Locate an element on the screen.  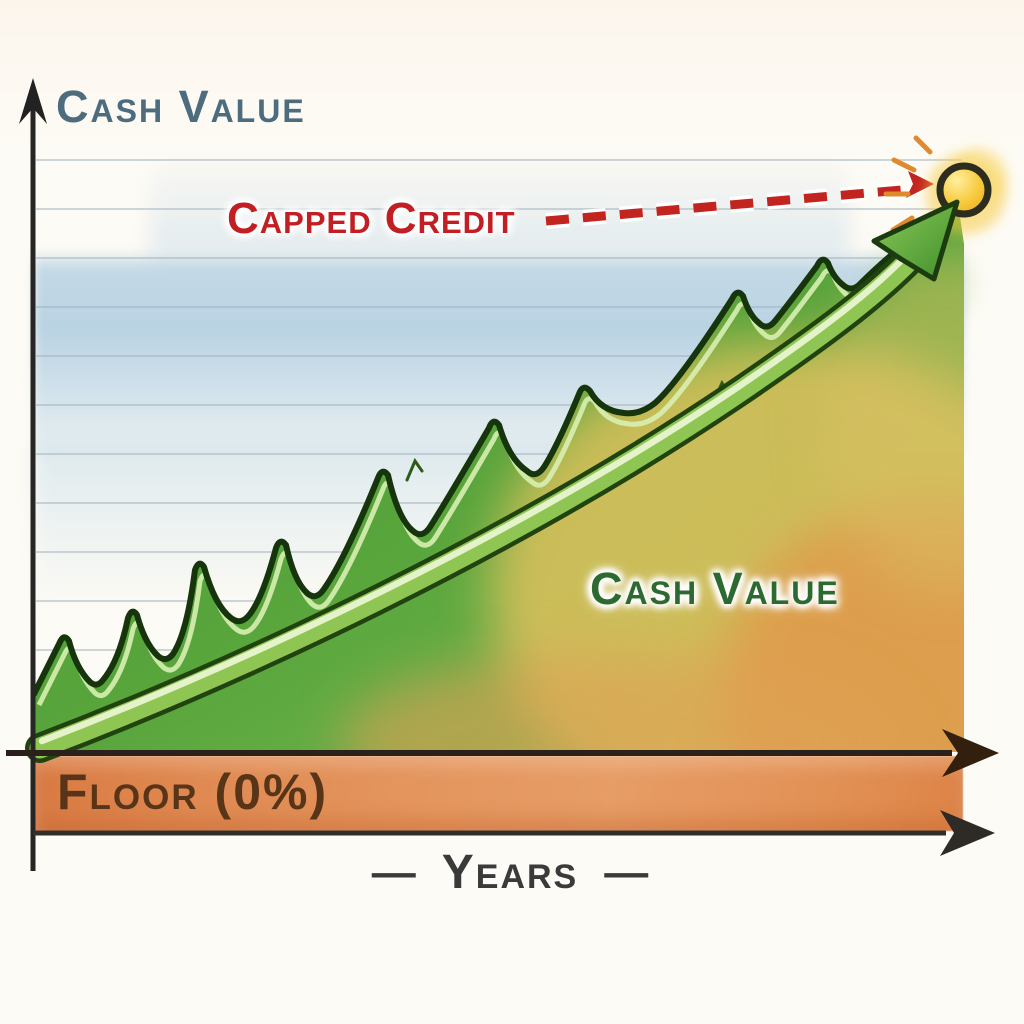
x-axis-label: Years is located at coordinates (510, 872).